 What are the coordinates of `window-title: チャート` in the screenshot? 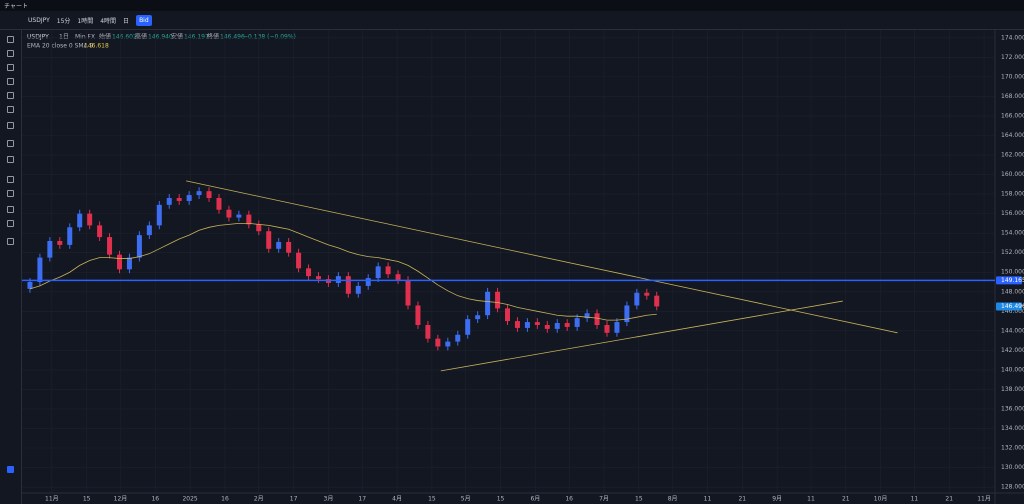 It's located at (16, 6).